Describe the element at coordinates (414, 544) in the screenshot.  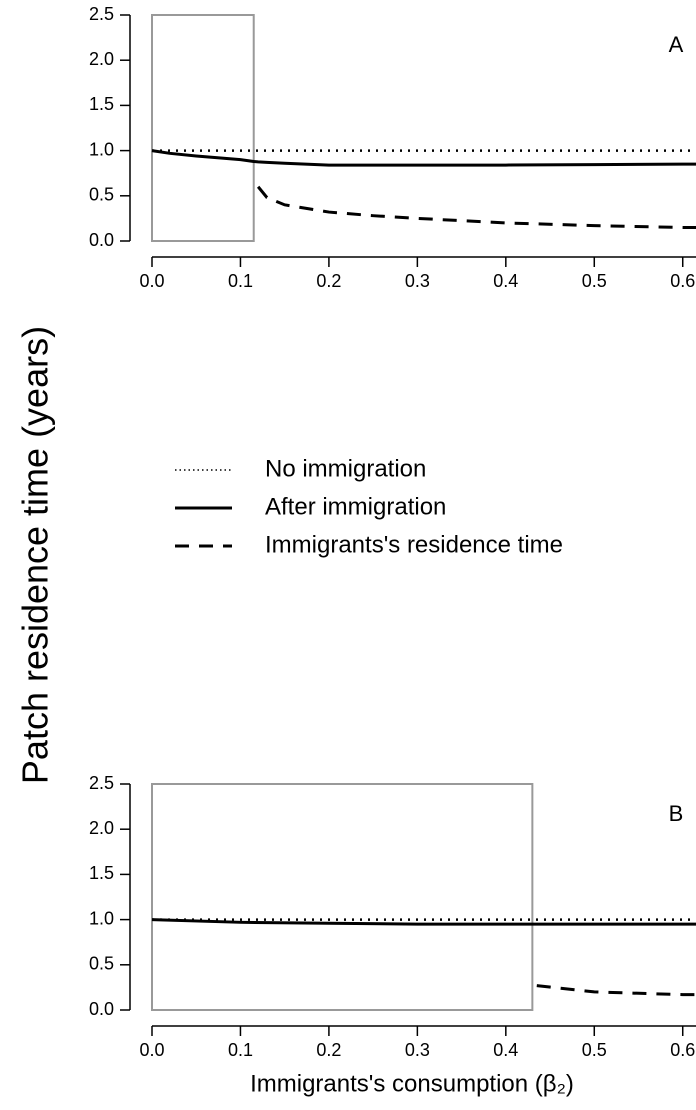
I see `legend-label: Immigrants's residence time` at that location.